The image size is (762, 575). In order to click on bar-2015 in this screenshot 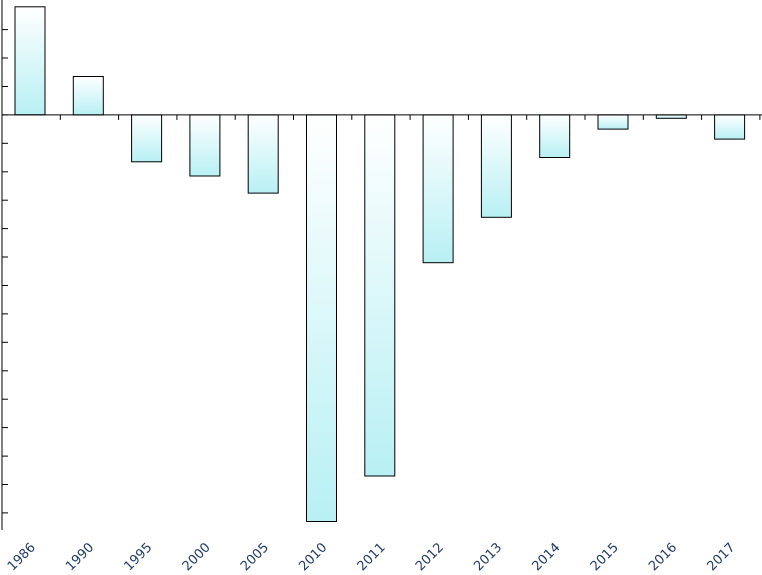, I will do `click(613, 122)`.